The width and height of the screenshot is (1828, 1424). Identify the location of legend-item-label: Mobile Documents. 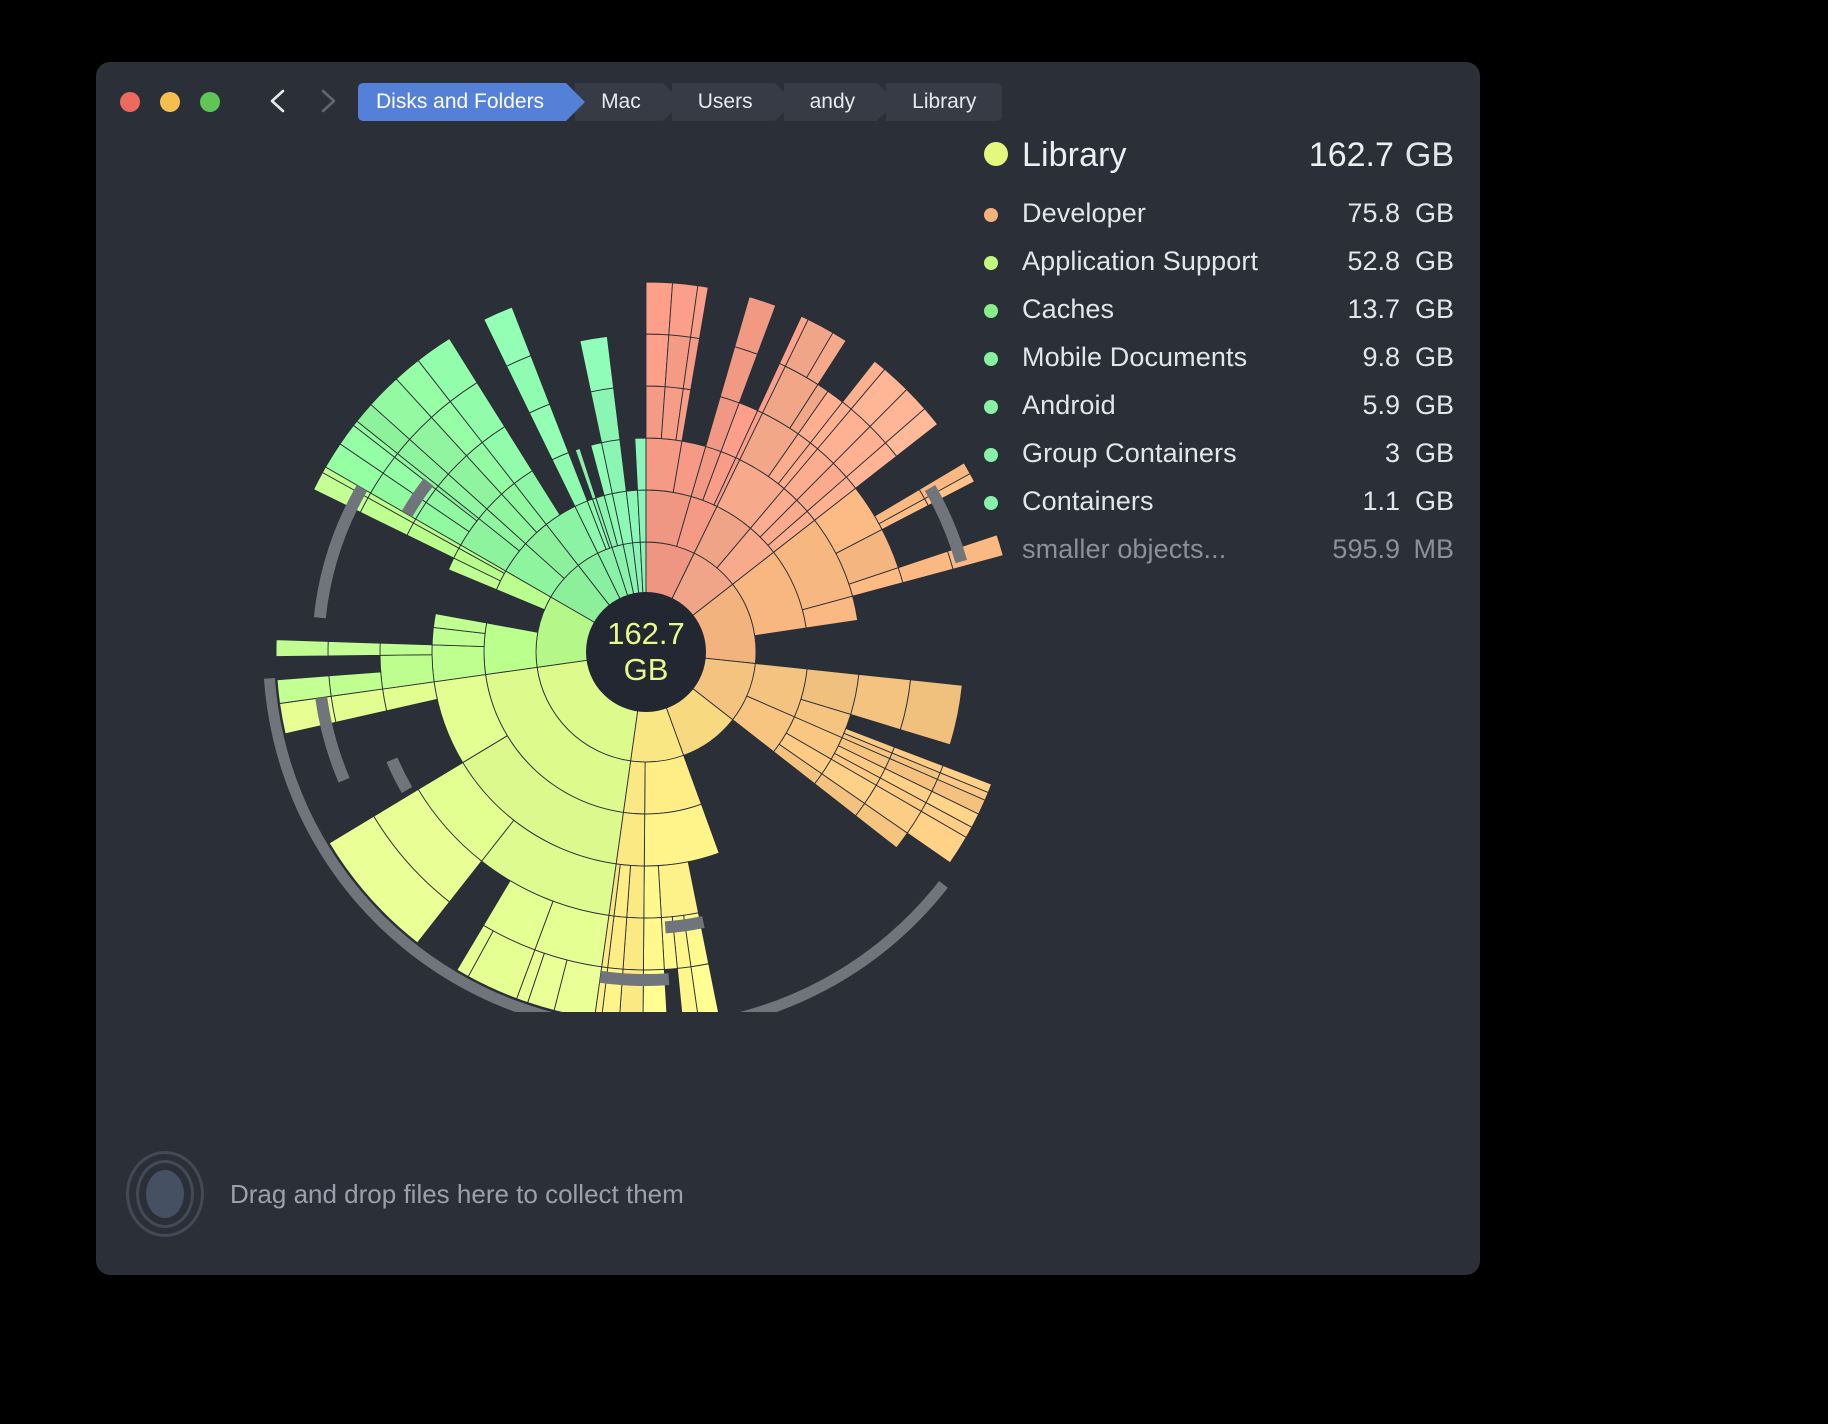
(1135, 357).